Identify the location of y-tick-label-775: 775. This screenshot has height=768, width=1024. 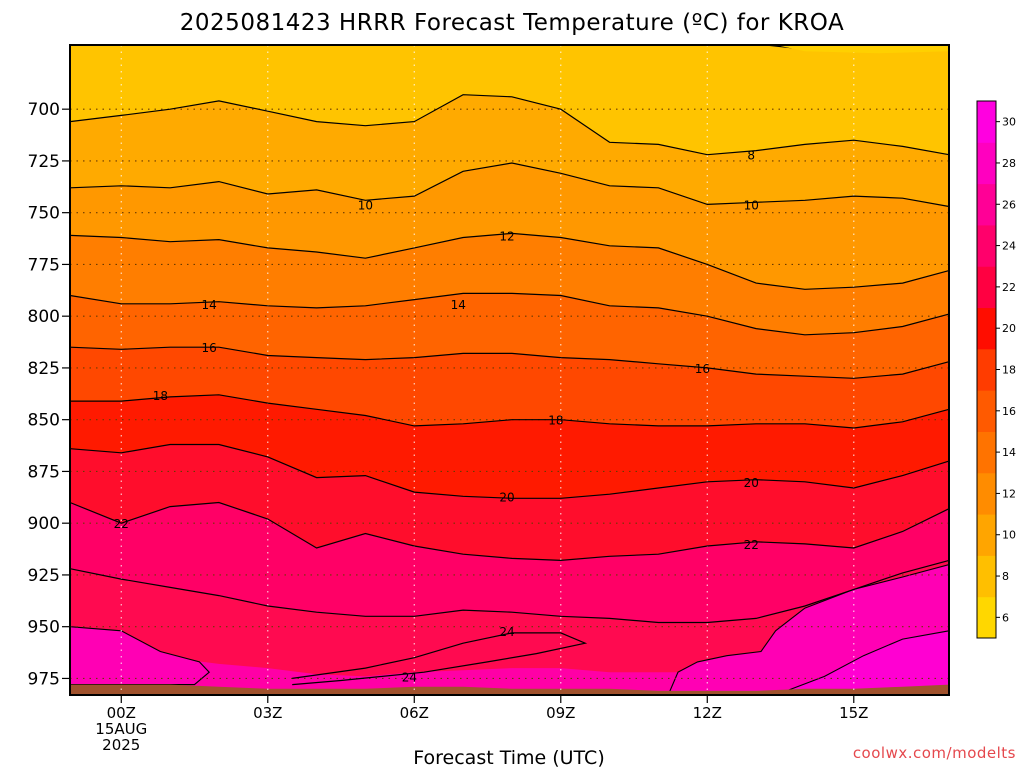
(44, 265).